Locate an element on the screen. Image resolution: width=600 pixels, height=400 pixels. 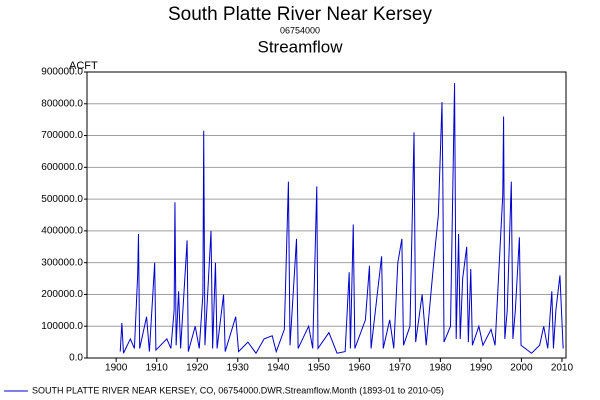
x-tick-label: 1930 is located at coordinates (238, 368).